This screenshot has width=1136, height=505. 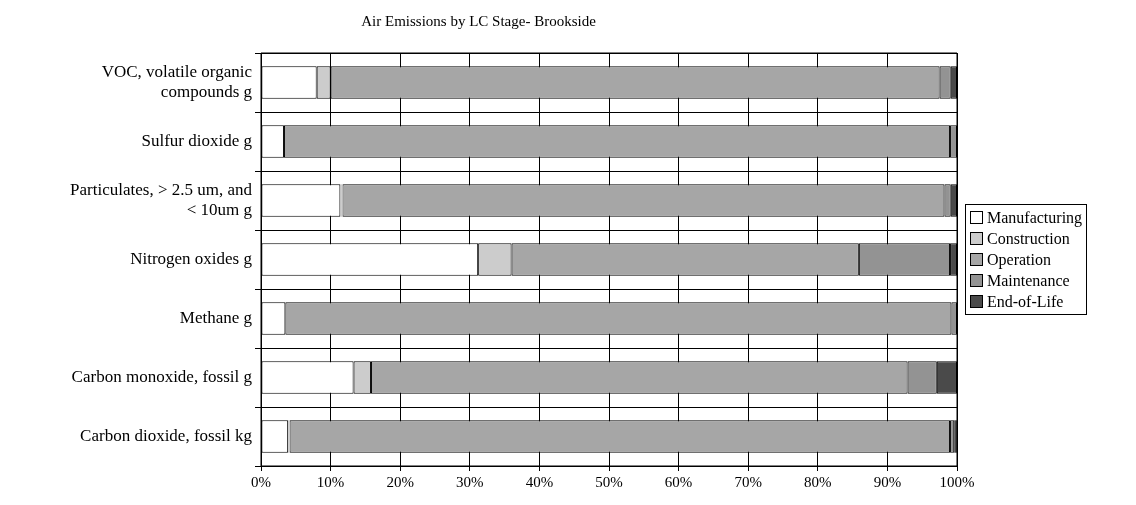 I want to click on y-tick-label: Carbon dioxide, fossil kg, so click(x=166, y=435).